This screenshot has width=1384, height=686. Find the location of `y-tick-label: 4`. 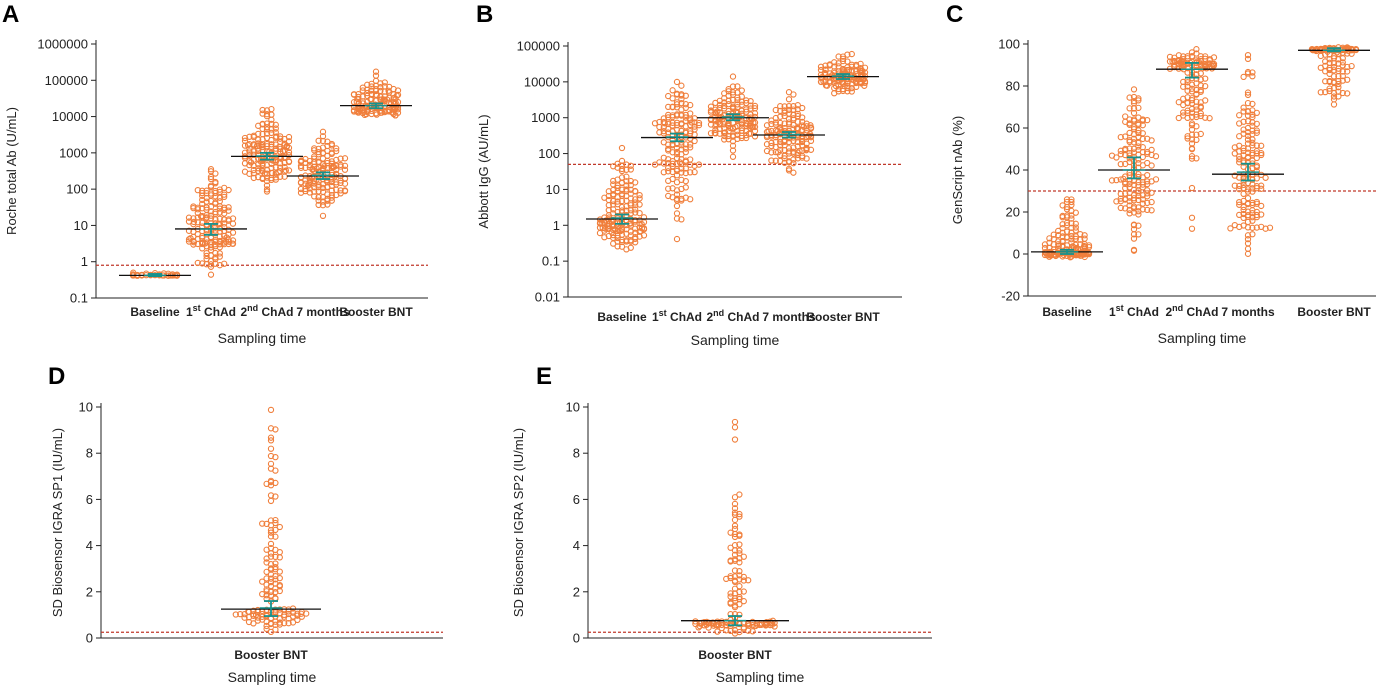

y-tick-label: 4 is located at coordinates (89, 545).